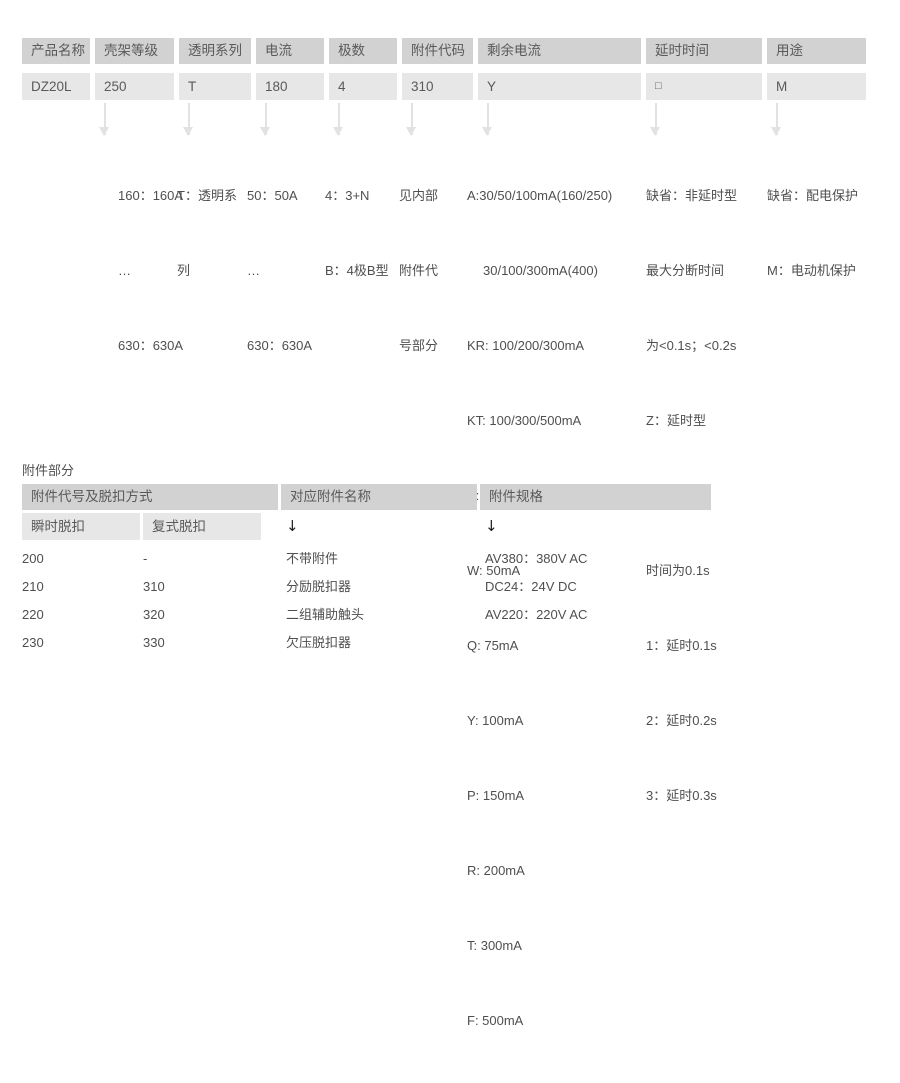 Image resolution: width=900 pixels, height=1083 pixels. What do you see at coordinates (704, 86) in the screenshot?
I see `model-value-delay-time: □` at bounding box center [704, 86].